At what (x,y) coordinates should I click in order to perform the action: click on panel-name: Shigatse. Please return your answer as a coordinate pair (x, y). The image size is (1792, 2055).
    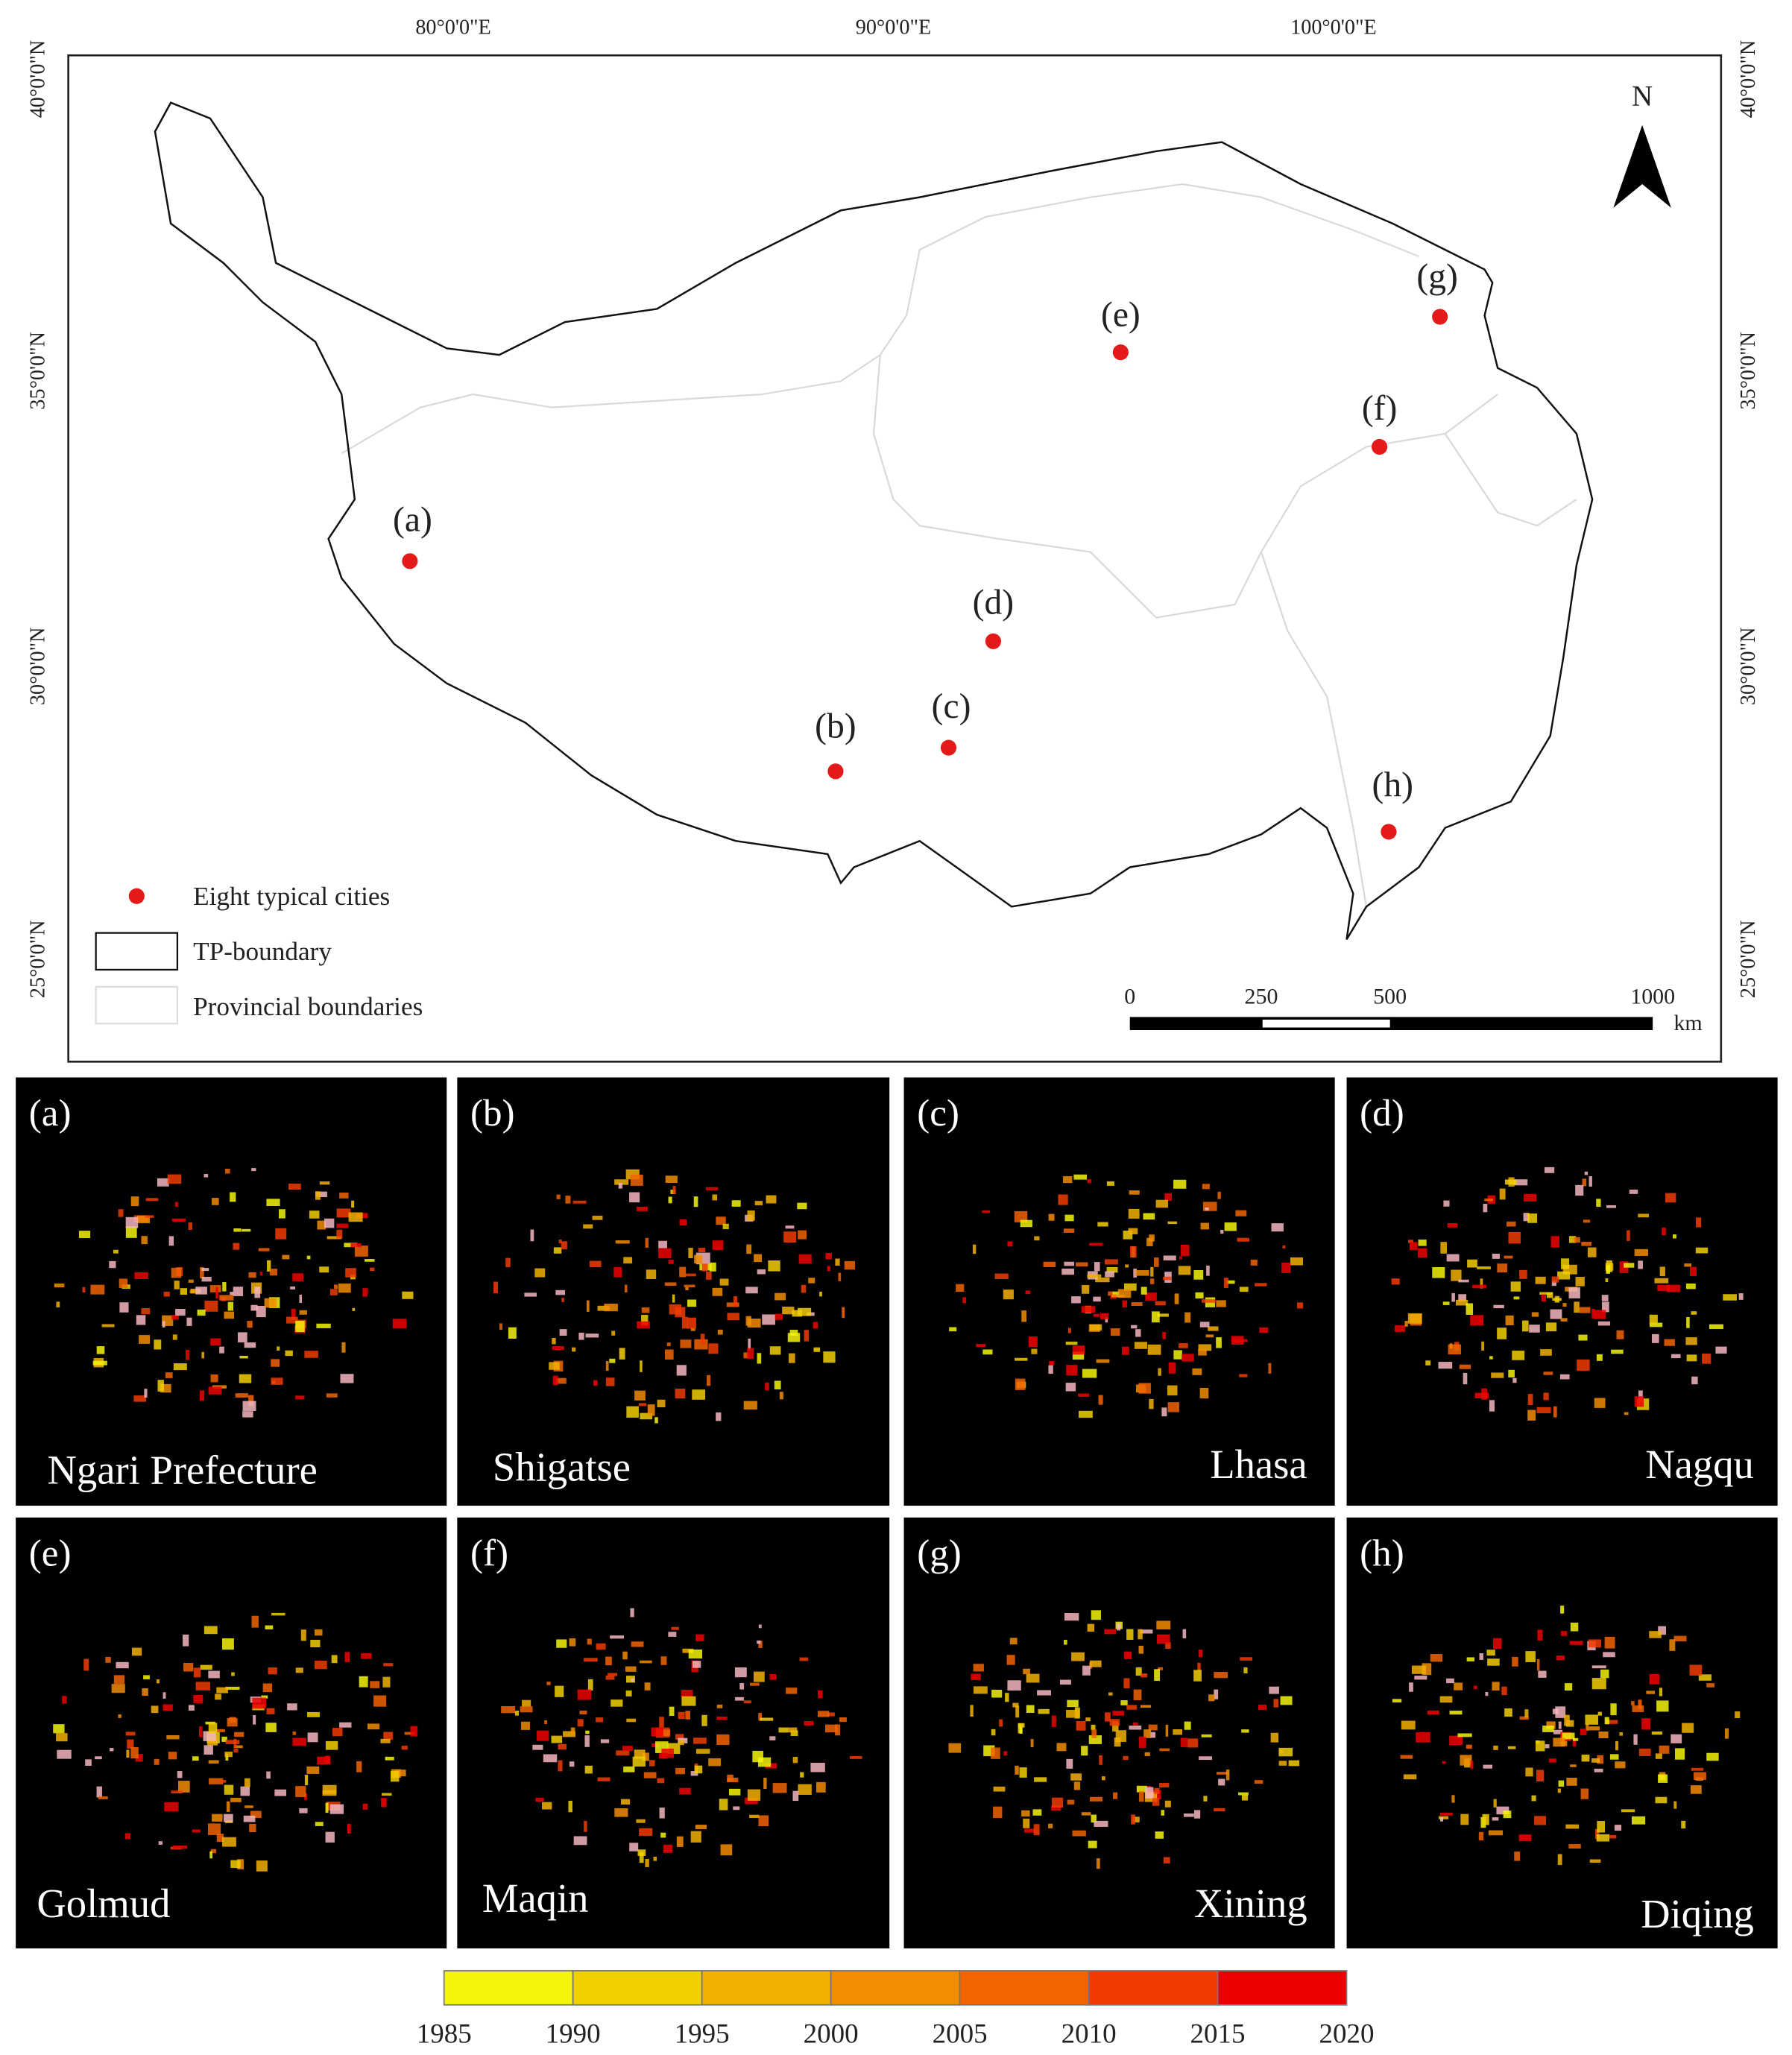
    Looking at the image, I should click on (562, 1467).